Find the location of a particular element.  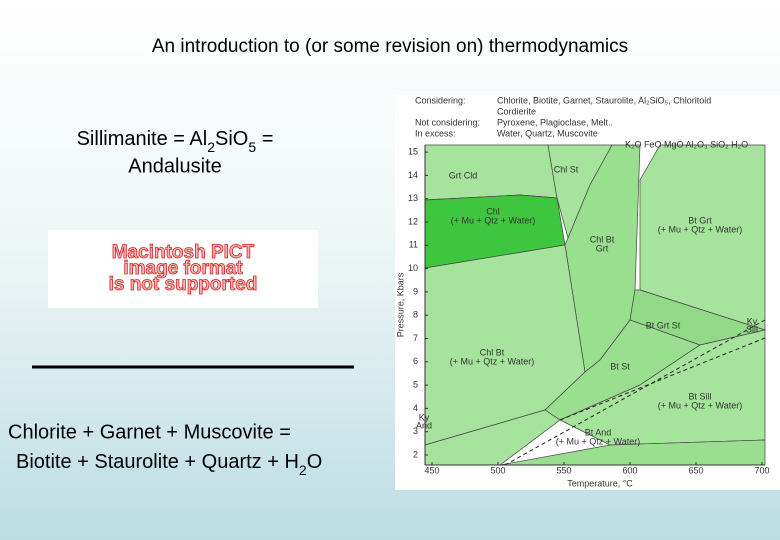

y-tick-label: 2 is located at coordinates (415, 454).